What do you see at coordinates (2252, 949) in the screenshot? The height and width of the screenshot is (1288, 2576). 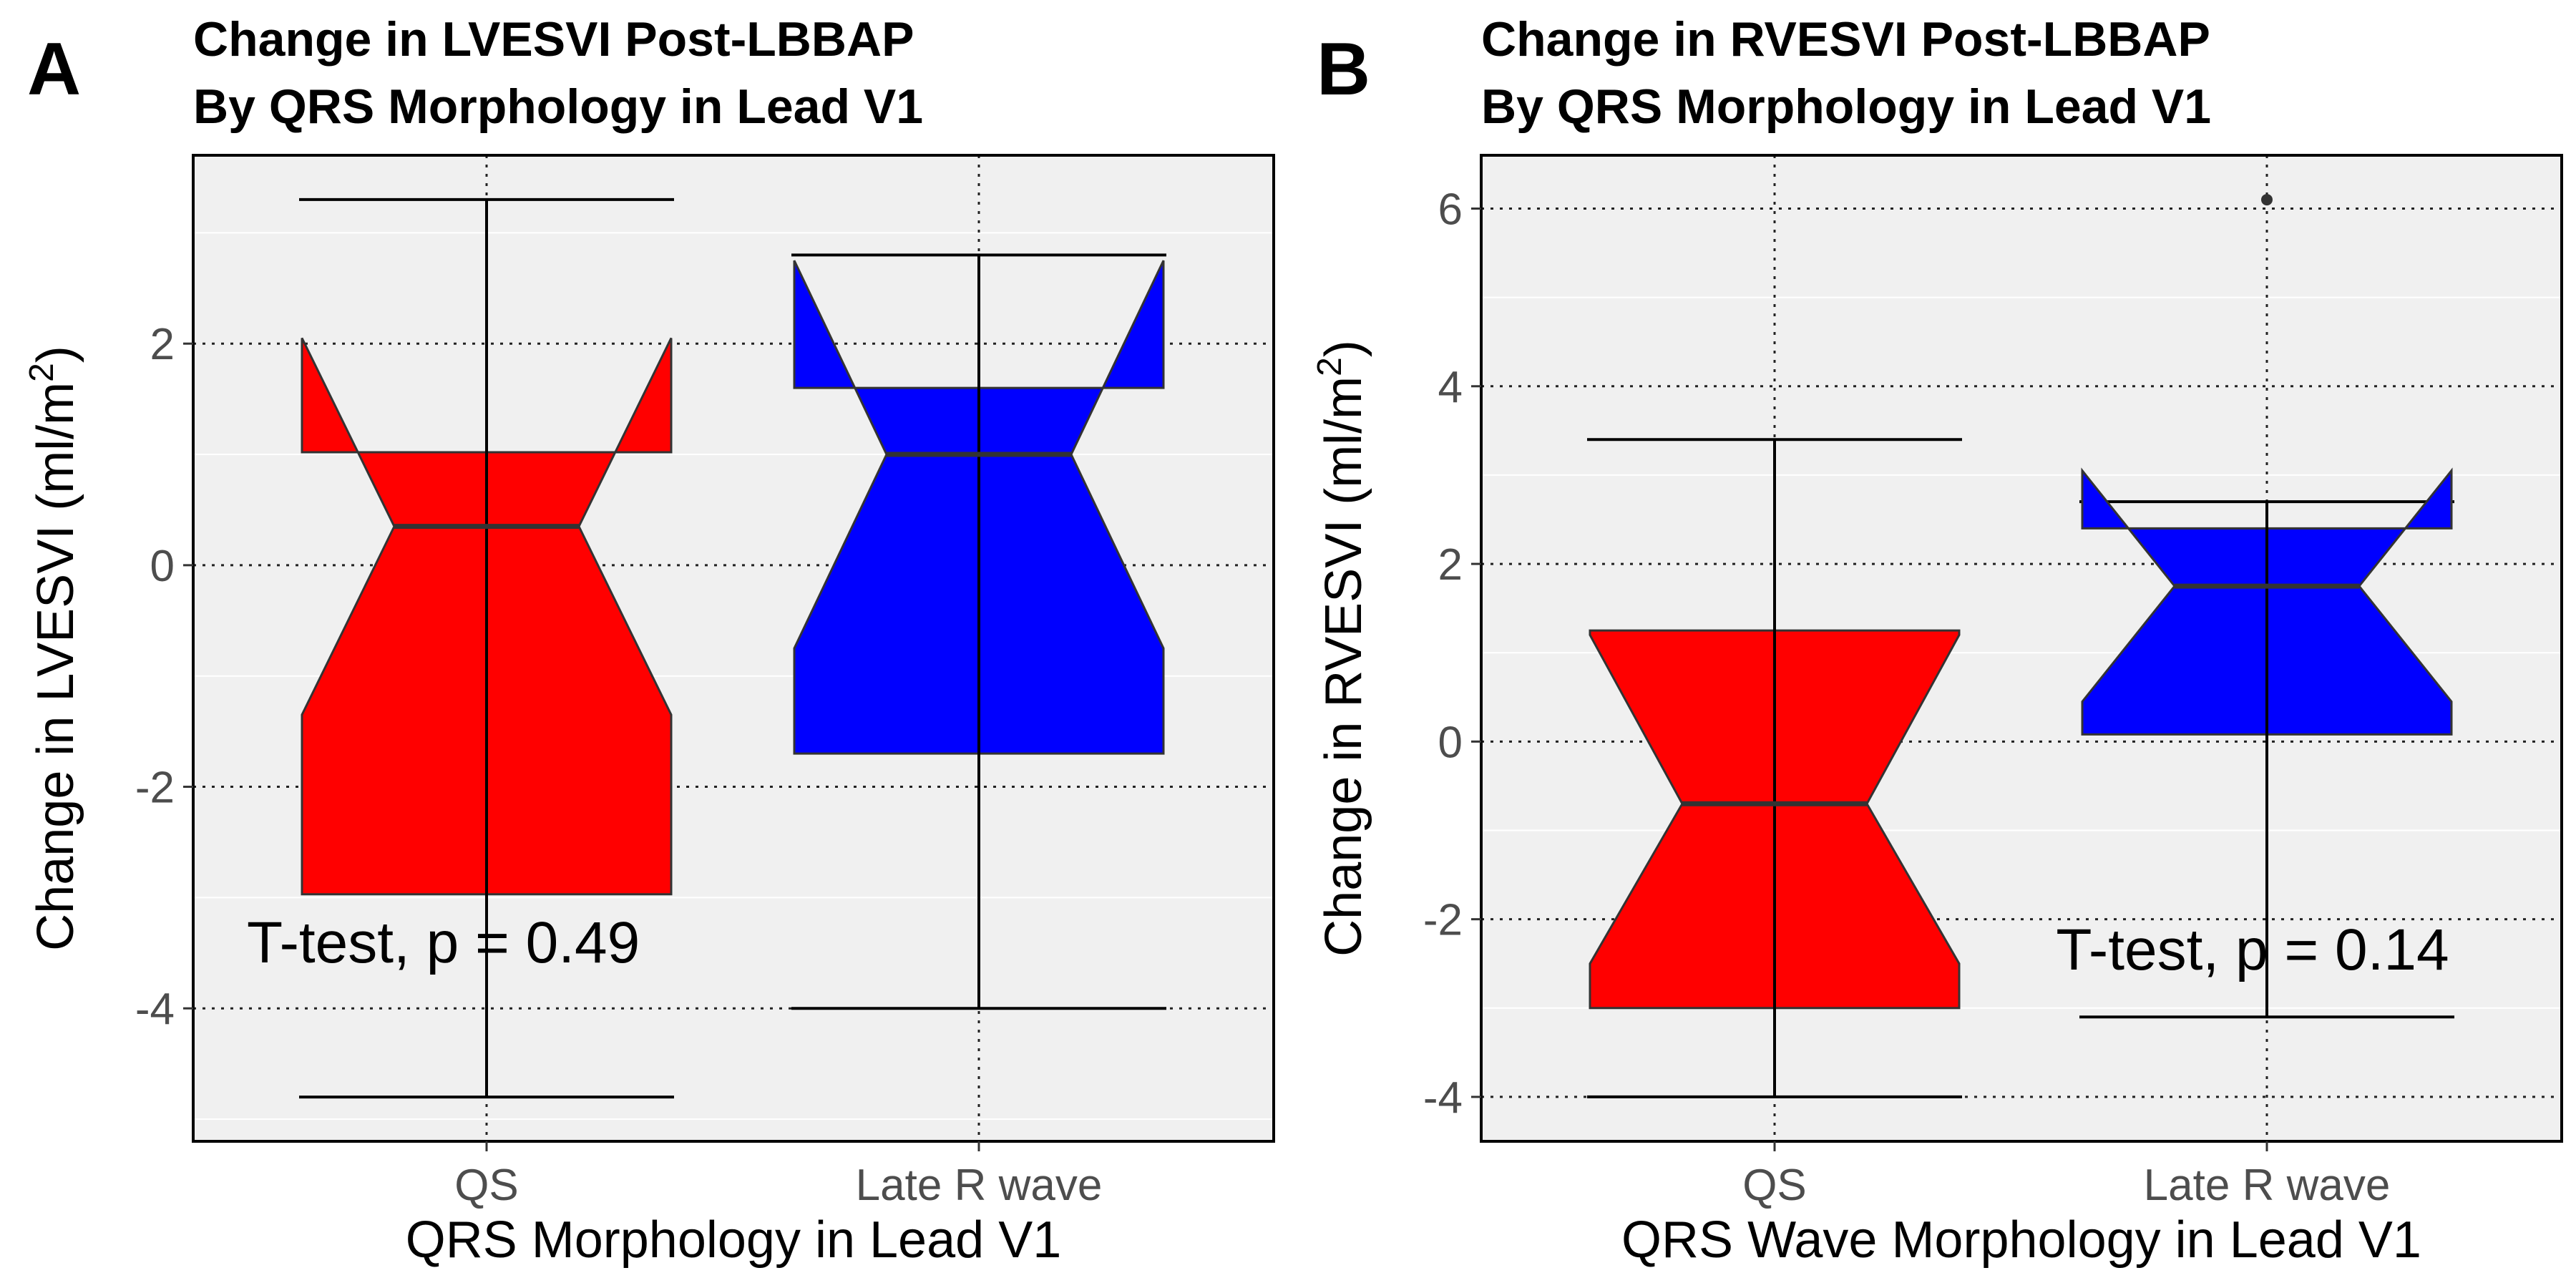 I see `t-test-annotation: T-test, p = 0.14` at bounding box center [2252, 949].